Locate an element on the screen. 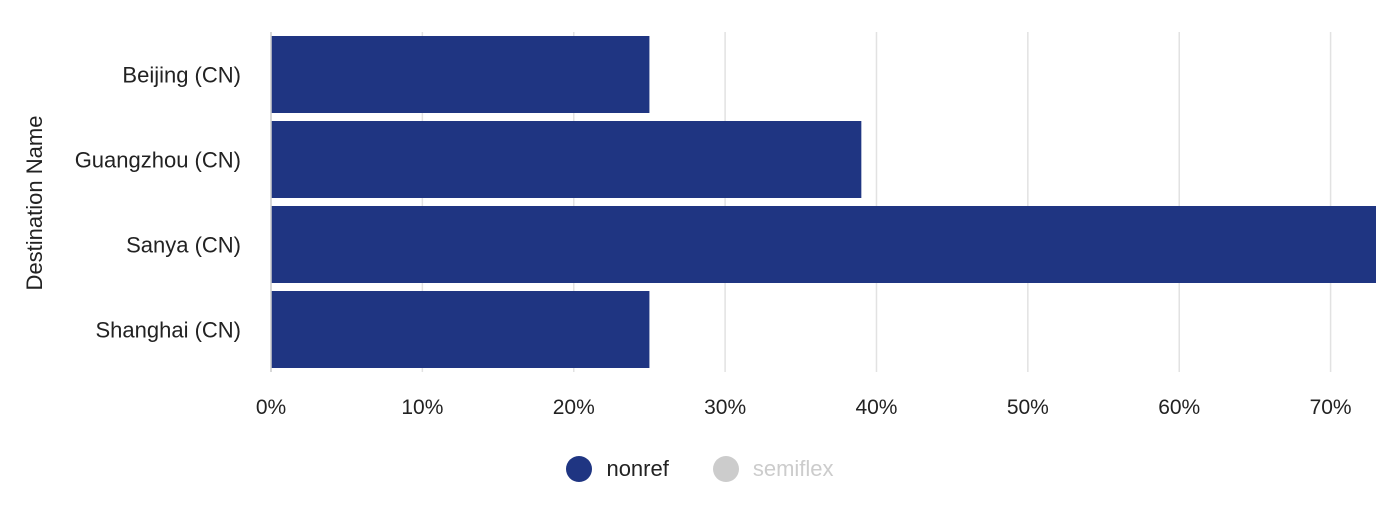 This screenshot has width=1400, height=523. legend-label: semiflex is located at coordinates (793, 468).